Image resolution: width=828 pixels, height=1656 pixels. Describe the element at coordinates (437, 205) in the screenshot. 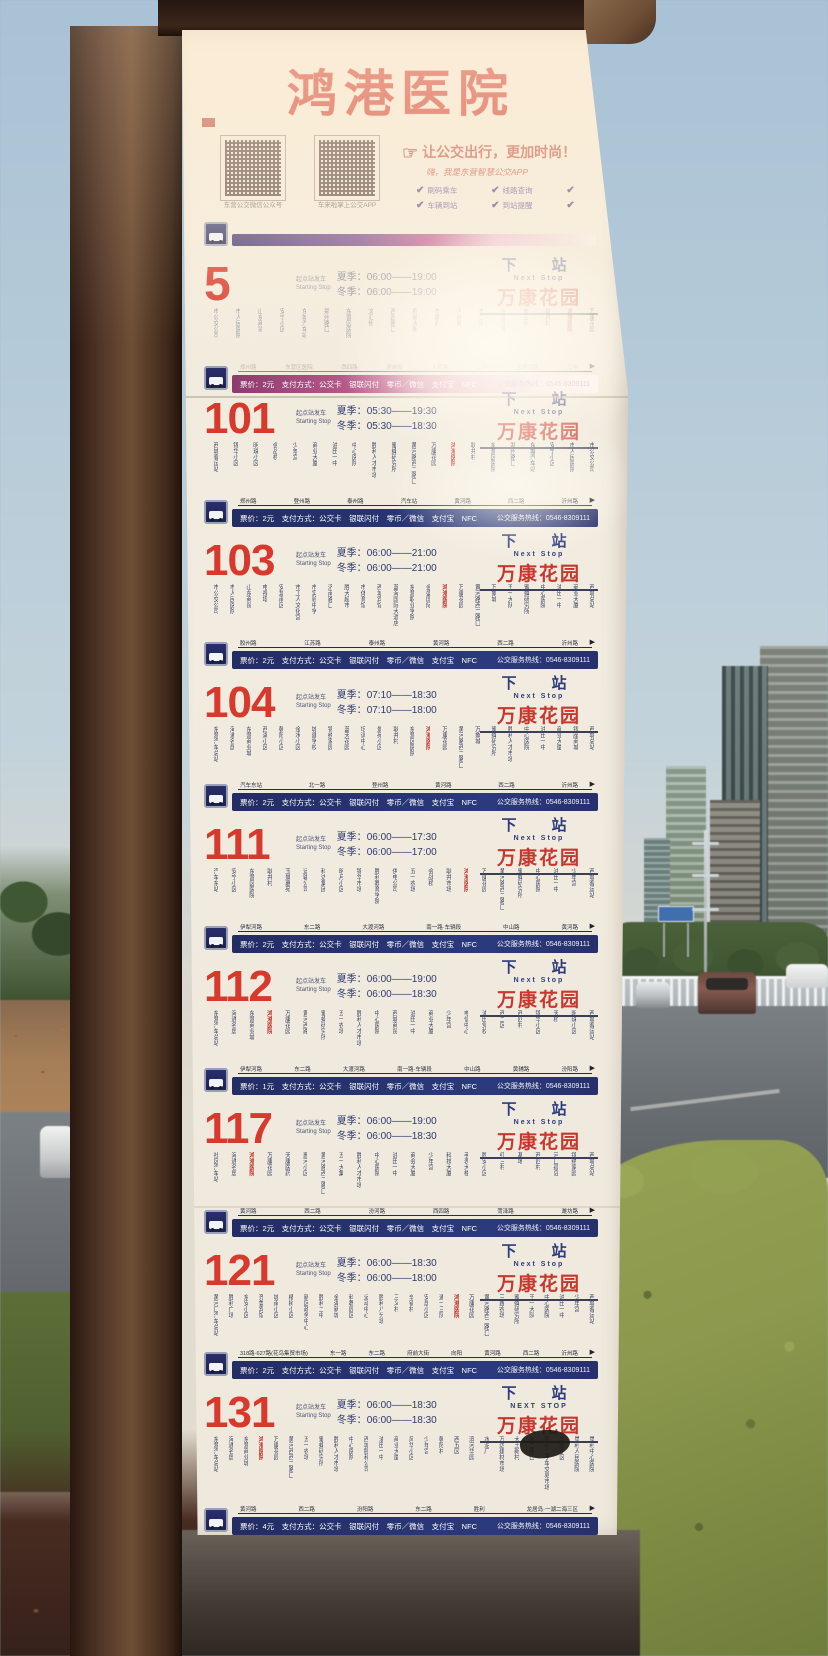

I see `feature-item: ✔ 车辆到站` at that location.